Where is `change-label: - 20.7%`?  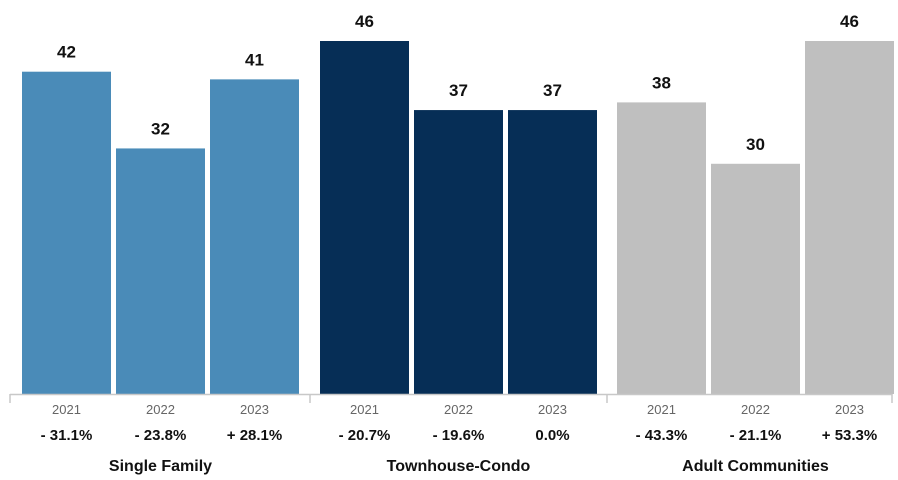 change-label: - 20.7% is located at coordinates (365, 435).